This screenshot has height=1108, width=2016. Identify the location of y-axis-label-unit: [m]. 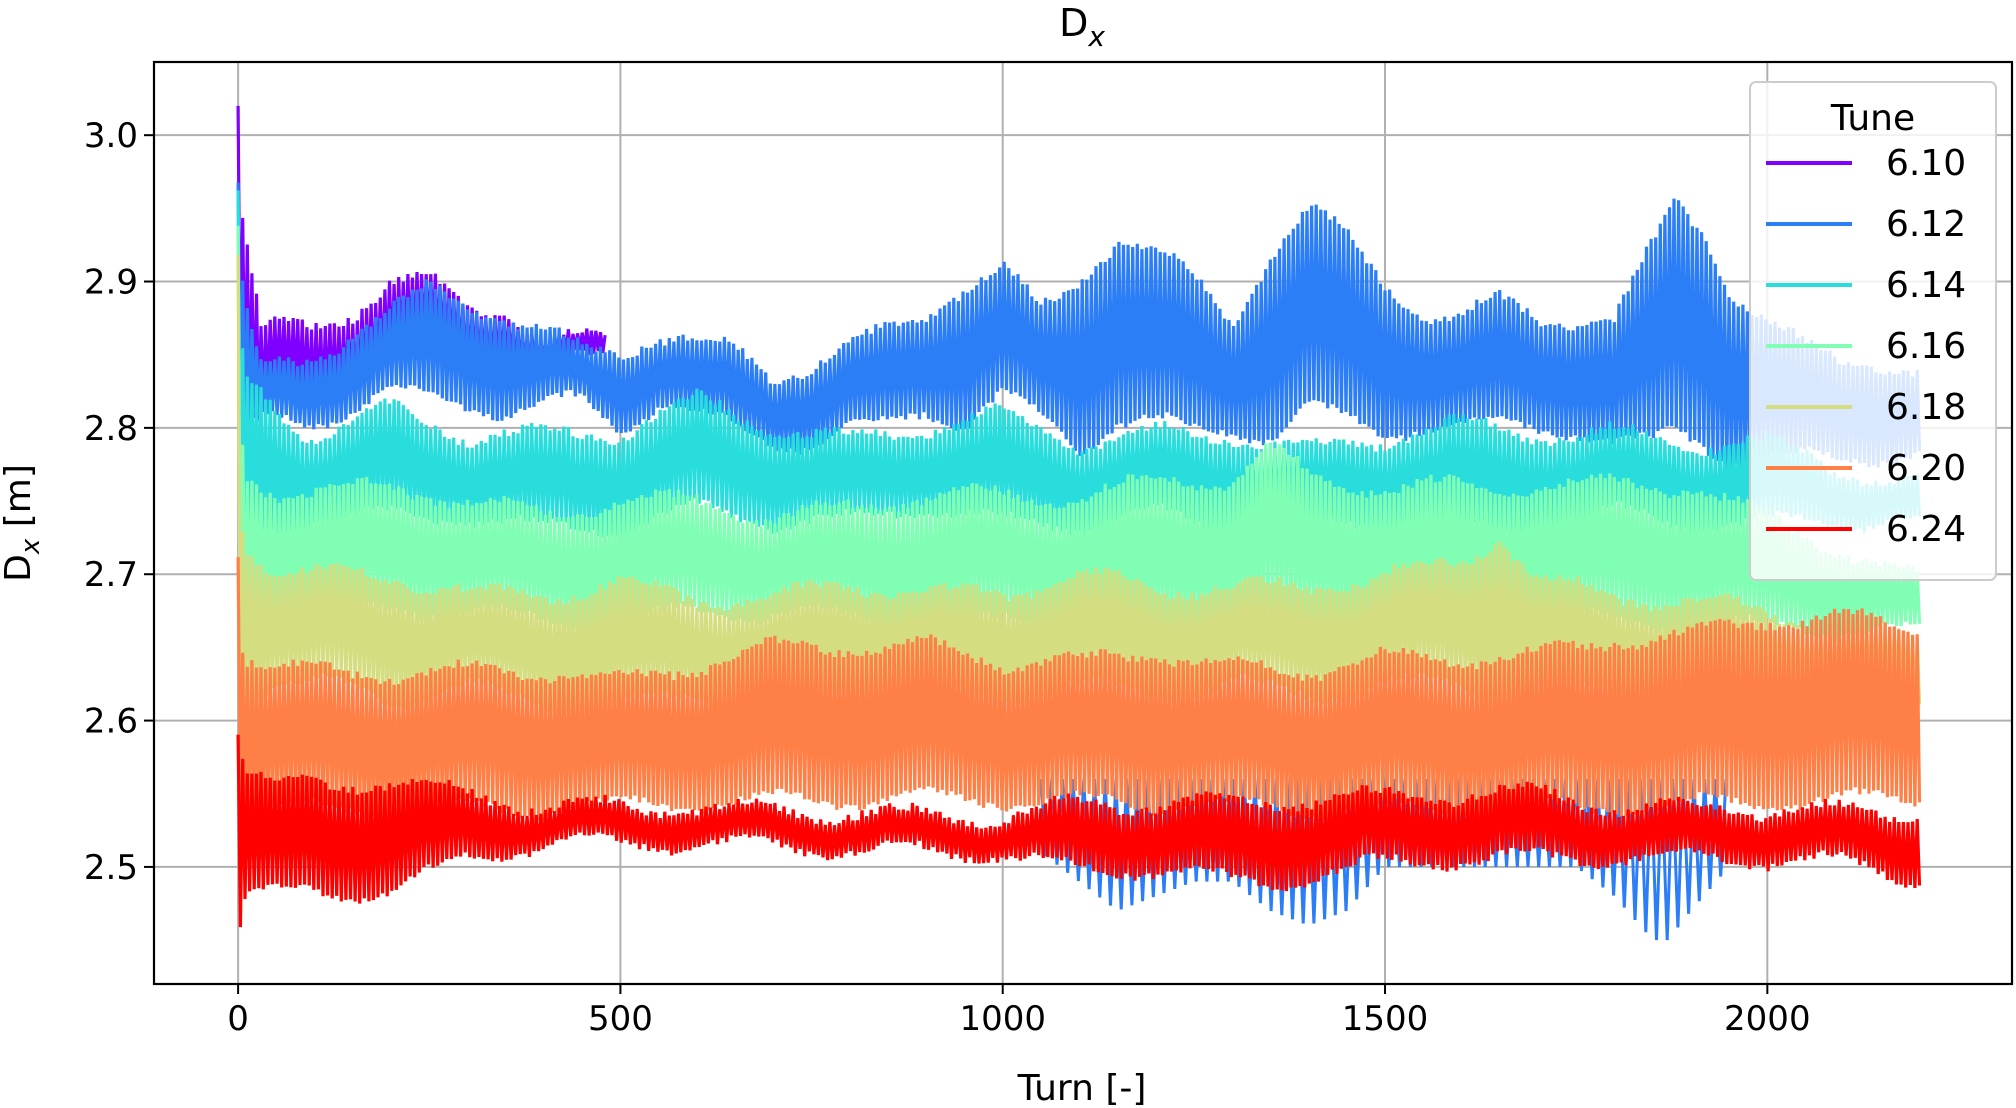
(19, 501).